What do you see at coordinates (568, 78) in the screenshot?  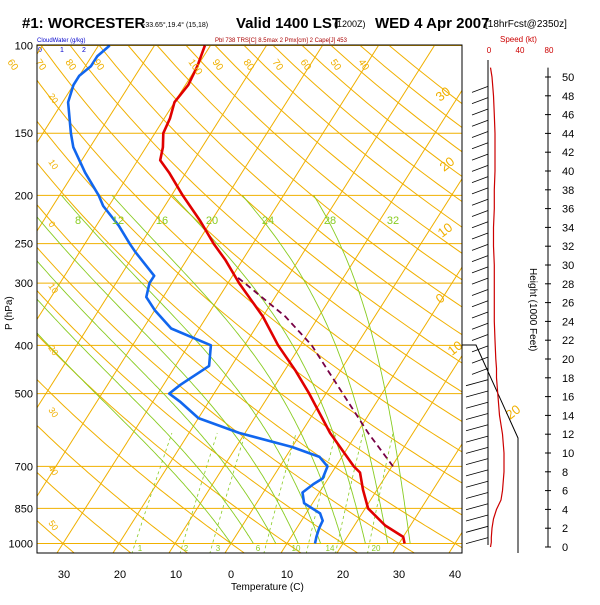 I see `height-tick-50: 50` at bounding box center [568, 78].